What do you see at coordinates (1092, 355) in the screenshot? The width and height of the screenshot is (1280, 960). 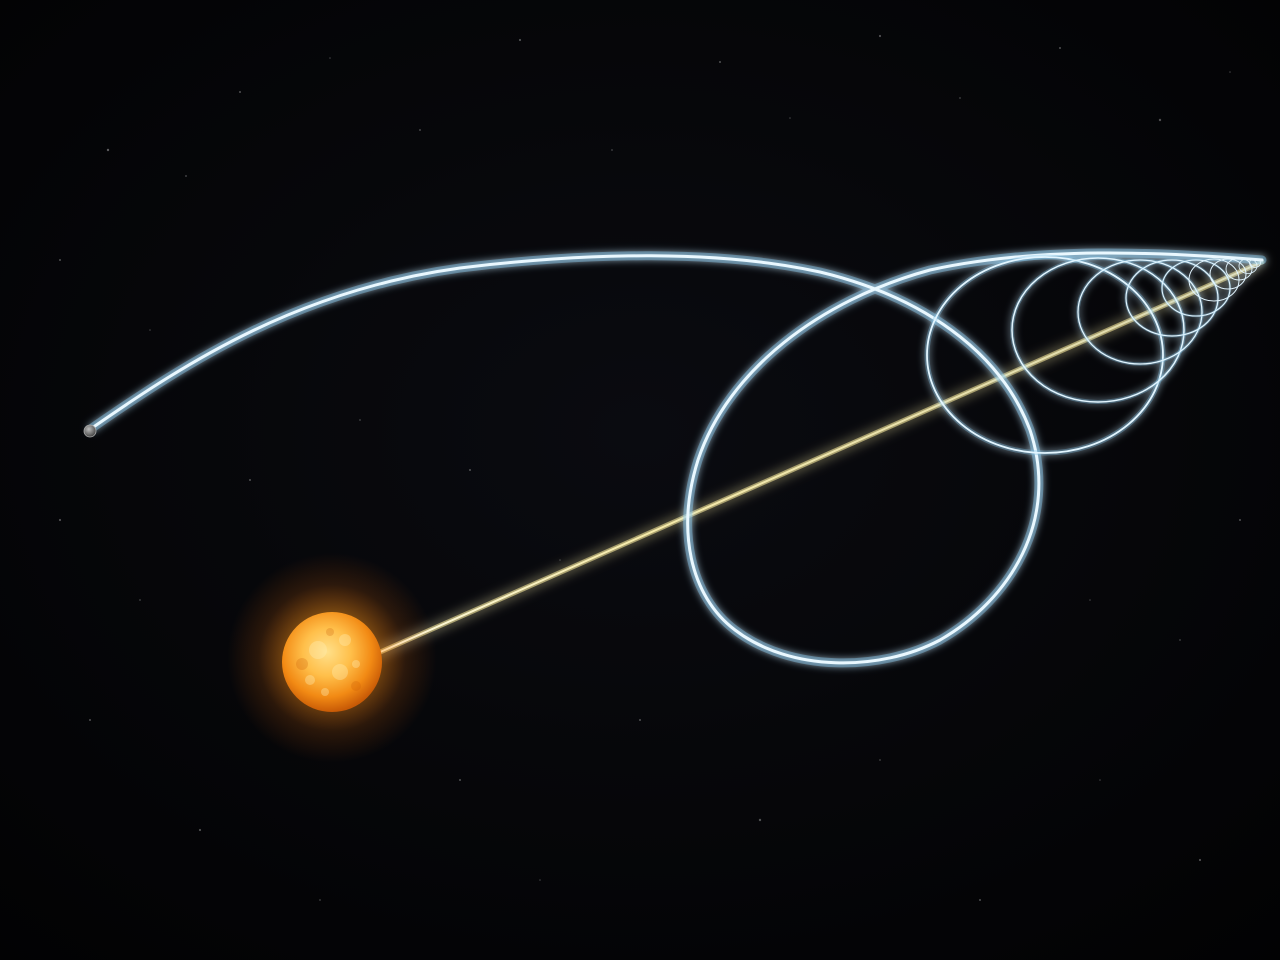 I see `orbit-nested-loops` at bounding box center [1092, 355].